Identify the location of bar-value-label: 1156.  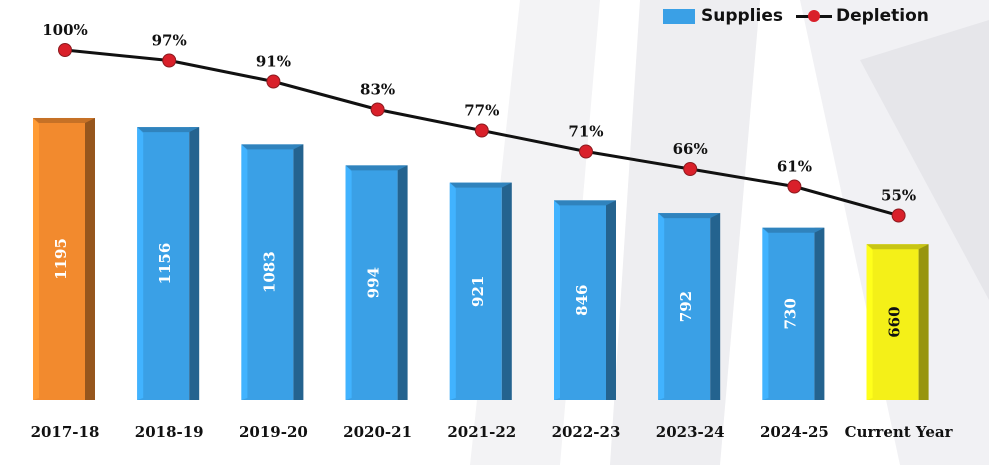
(165, 264).